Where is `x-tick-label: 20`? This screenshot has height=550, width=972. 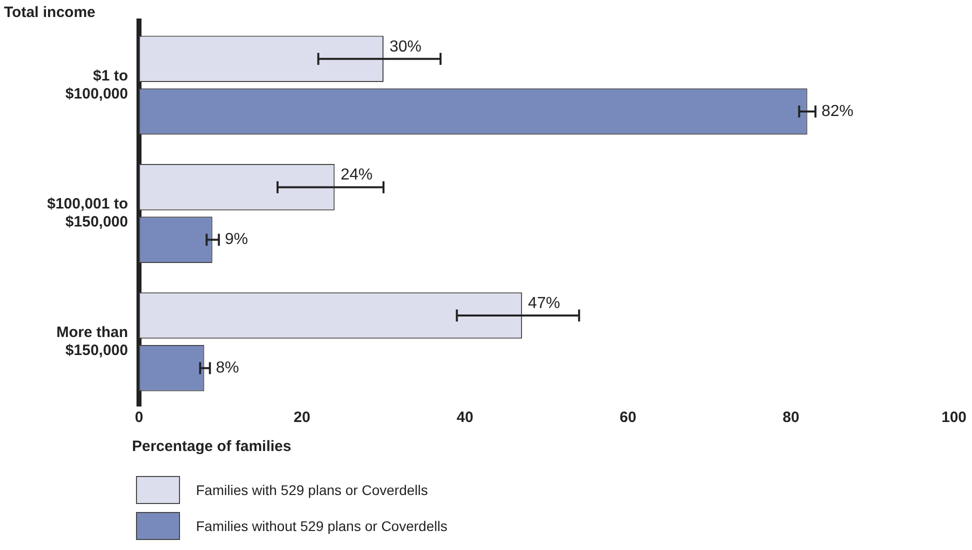
x-tick-label: 20 is located at coordinates (302, 417).